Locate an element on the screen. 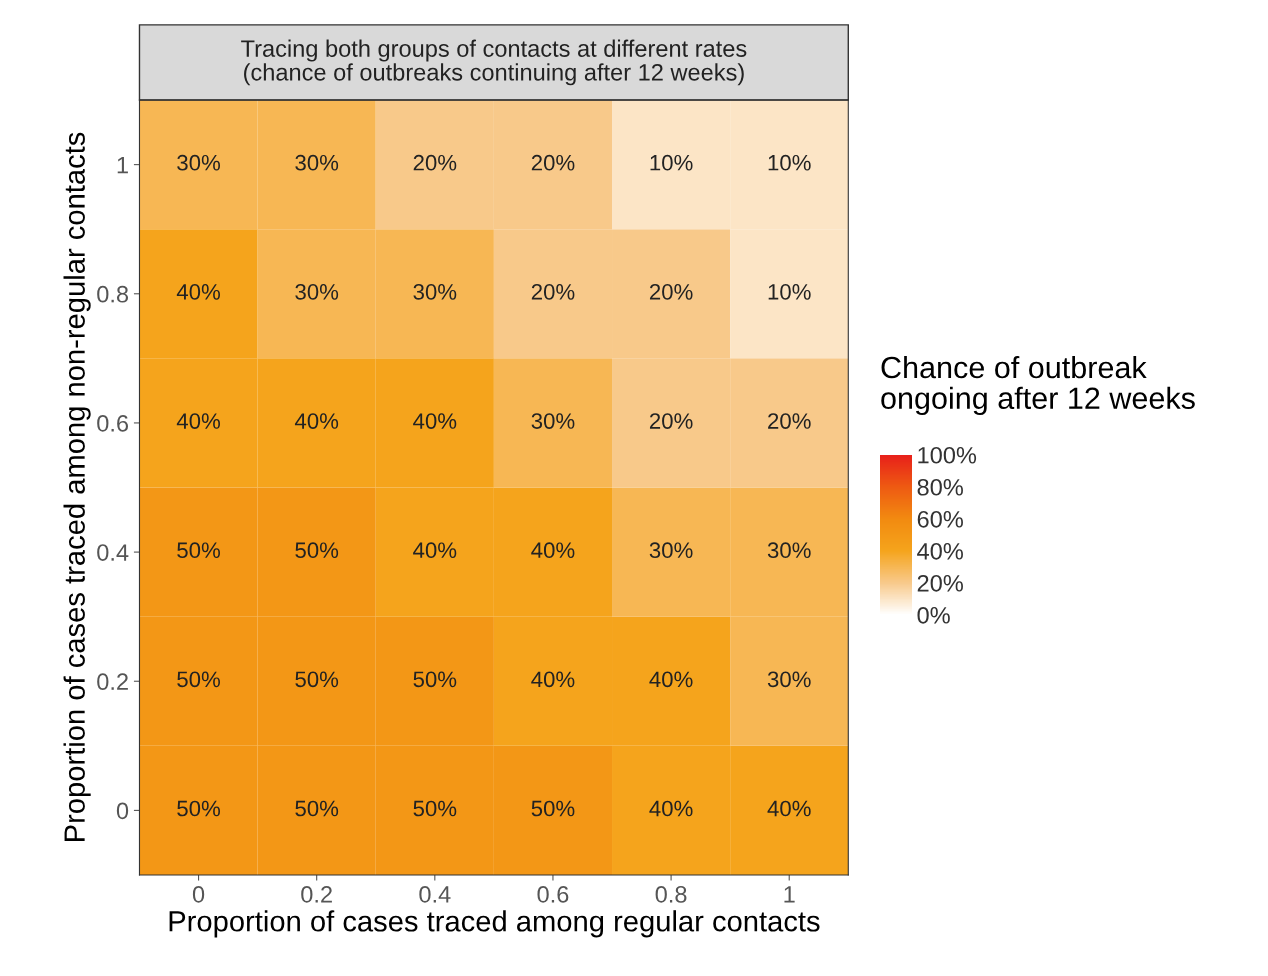 The height and width of the screenshot is (976, 1268). y-tick-label: 0 is located at coordinates (122, 811).